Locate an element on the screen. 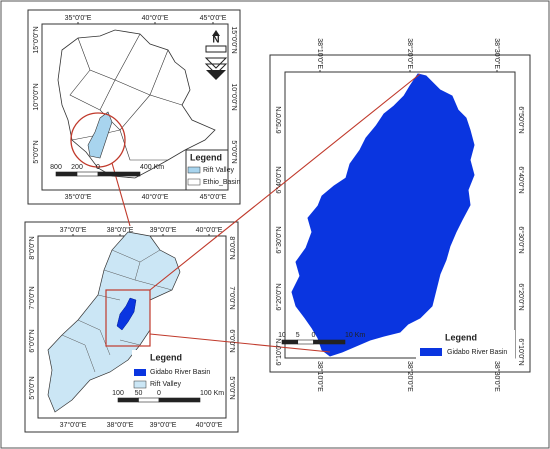 The image size is (550, 449). x-label-bottom: 38°20'0"E is located at coordinates (410, 376).